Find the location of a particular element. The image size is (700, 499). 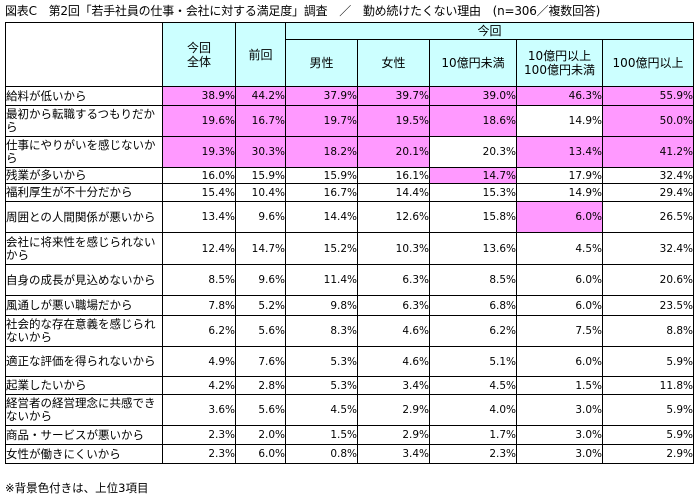

value-cell: 3.4% is located at coordinates (393, 385).